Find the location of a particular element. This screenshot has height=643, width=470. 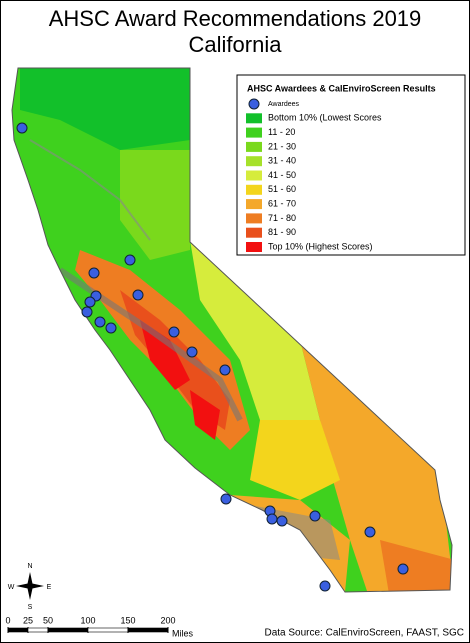

legend-label: 41 - 50 is located at coordinates (282, 175).